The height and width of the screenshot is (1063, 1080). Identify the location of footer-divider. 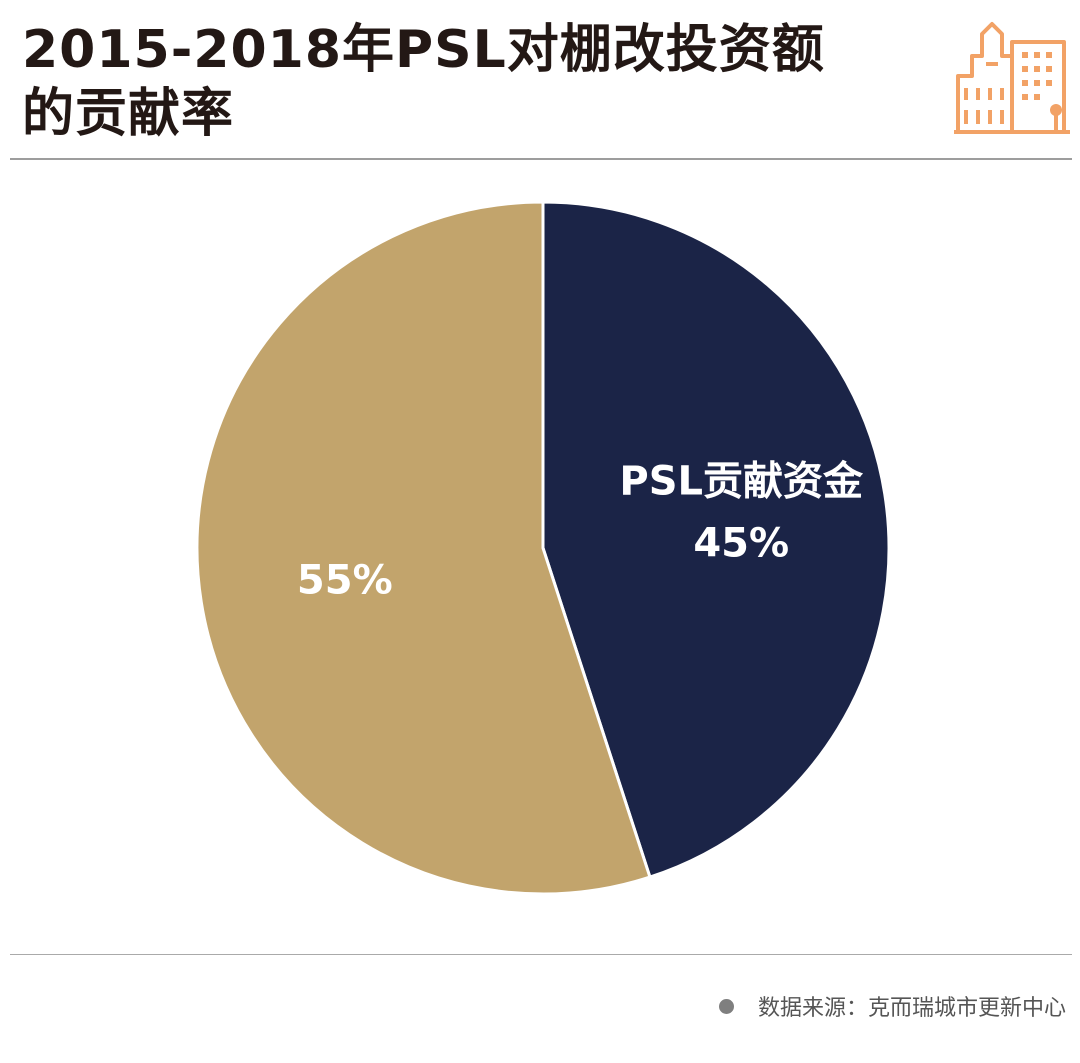
(541, 954).